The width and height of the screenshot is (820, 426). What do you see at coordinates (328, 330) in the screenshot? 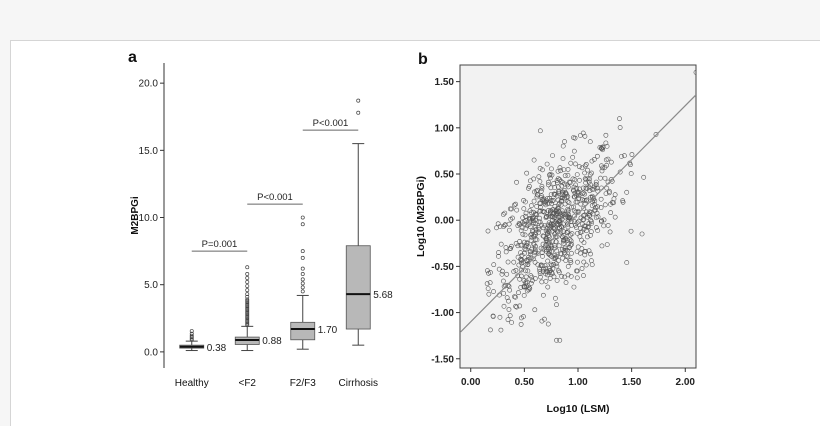
I see `median-label: 1.70` at bounding box center [328, 330].